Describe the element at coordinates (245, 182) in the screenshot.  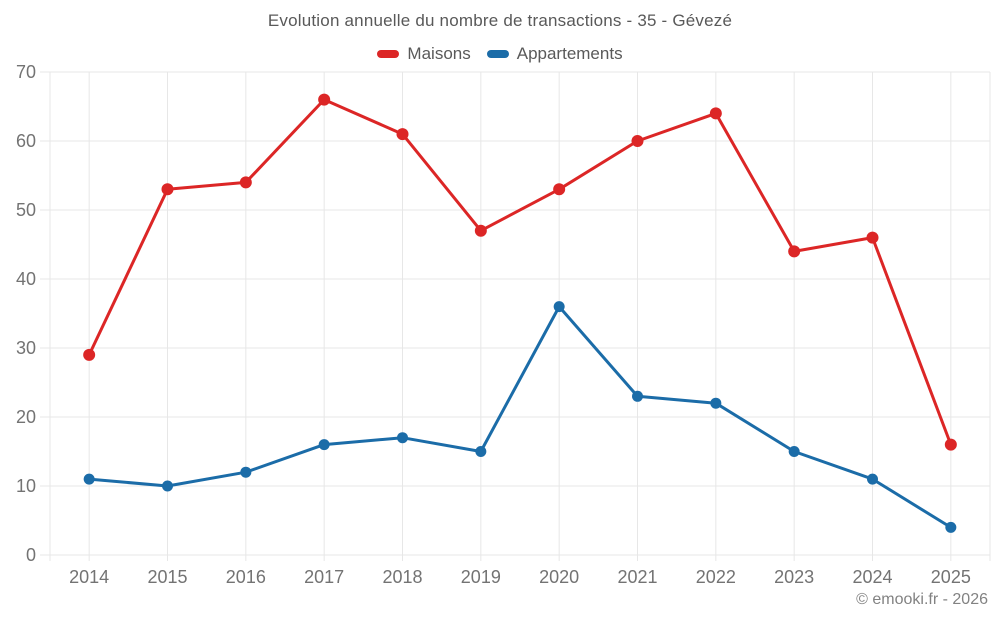
I see `data-point-maisons-2016` at that location.